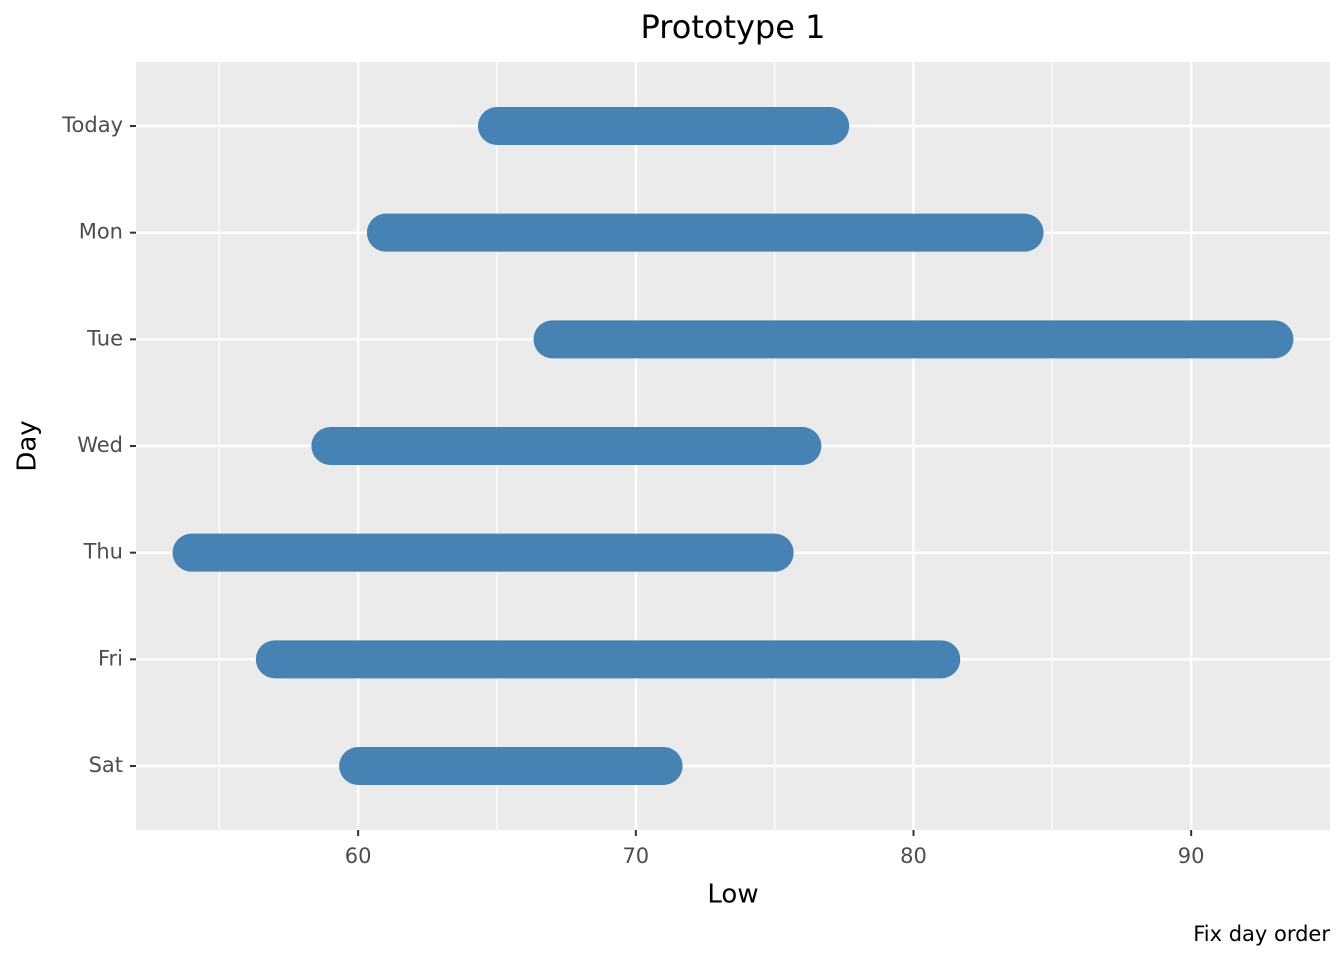 The height and width of the screenshot is (960, 1344). Describe the element at coordinates (635, 856) in the screenshot. I see `x-tick-label: 70` at that location.